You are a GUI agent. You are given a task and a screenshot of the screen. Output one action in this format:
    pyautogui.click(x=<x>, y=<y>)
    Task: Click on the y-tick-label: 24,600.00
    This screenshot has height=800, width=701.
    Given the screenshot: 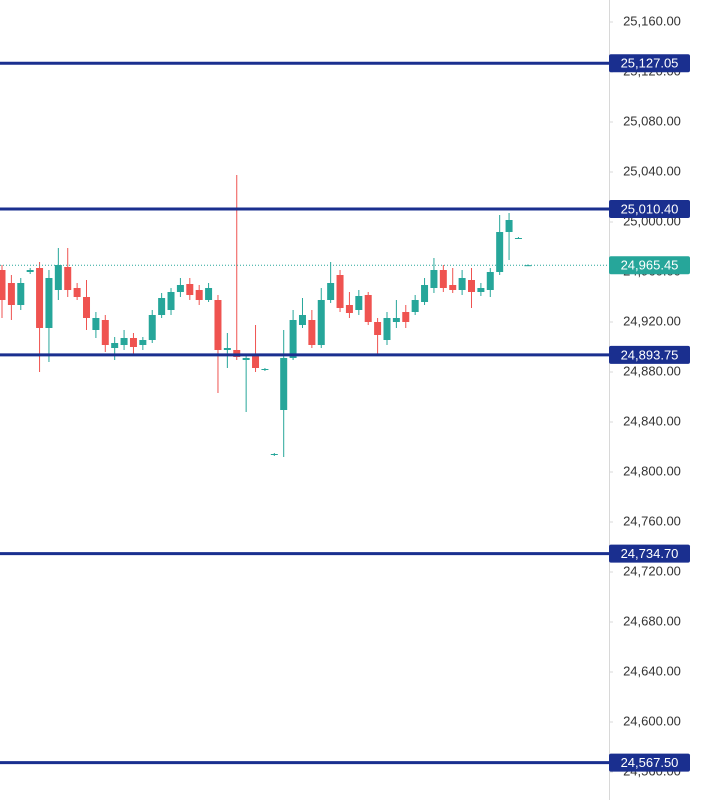 What is the action you would take?
    pyautogui.click(x=652, y=720)
    